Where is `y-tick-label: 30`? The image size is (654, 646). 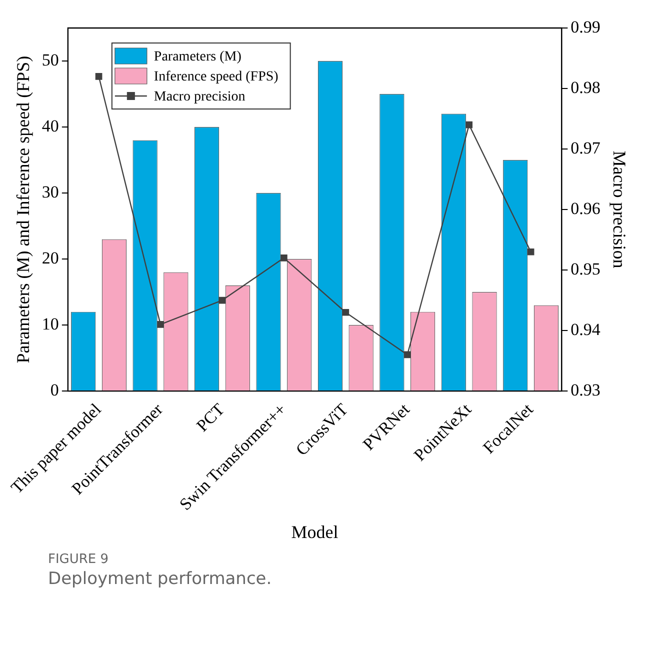 y-tick-label: 30 is located at coordinates (50, 192).